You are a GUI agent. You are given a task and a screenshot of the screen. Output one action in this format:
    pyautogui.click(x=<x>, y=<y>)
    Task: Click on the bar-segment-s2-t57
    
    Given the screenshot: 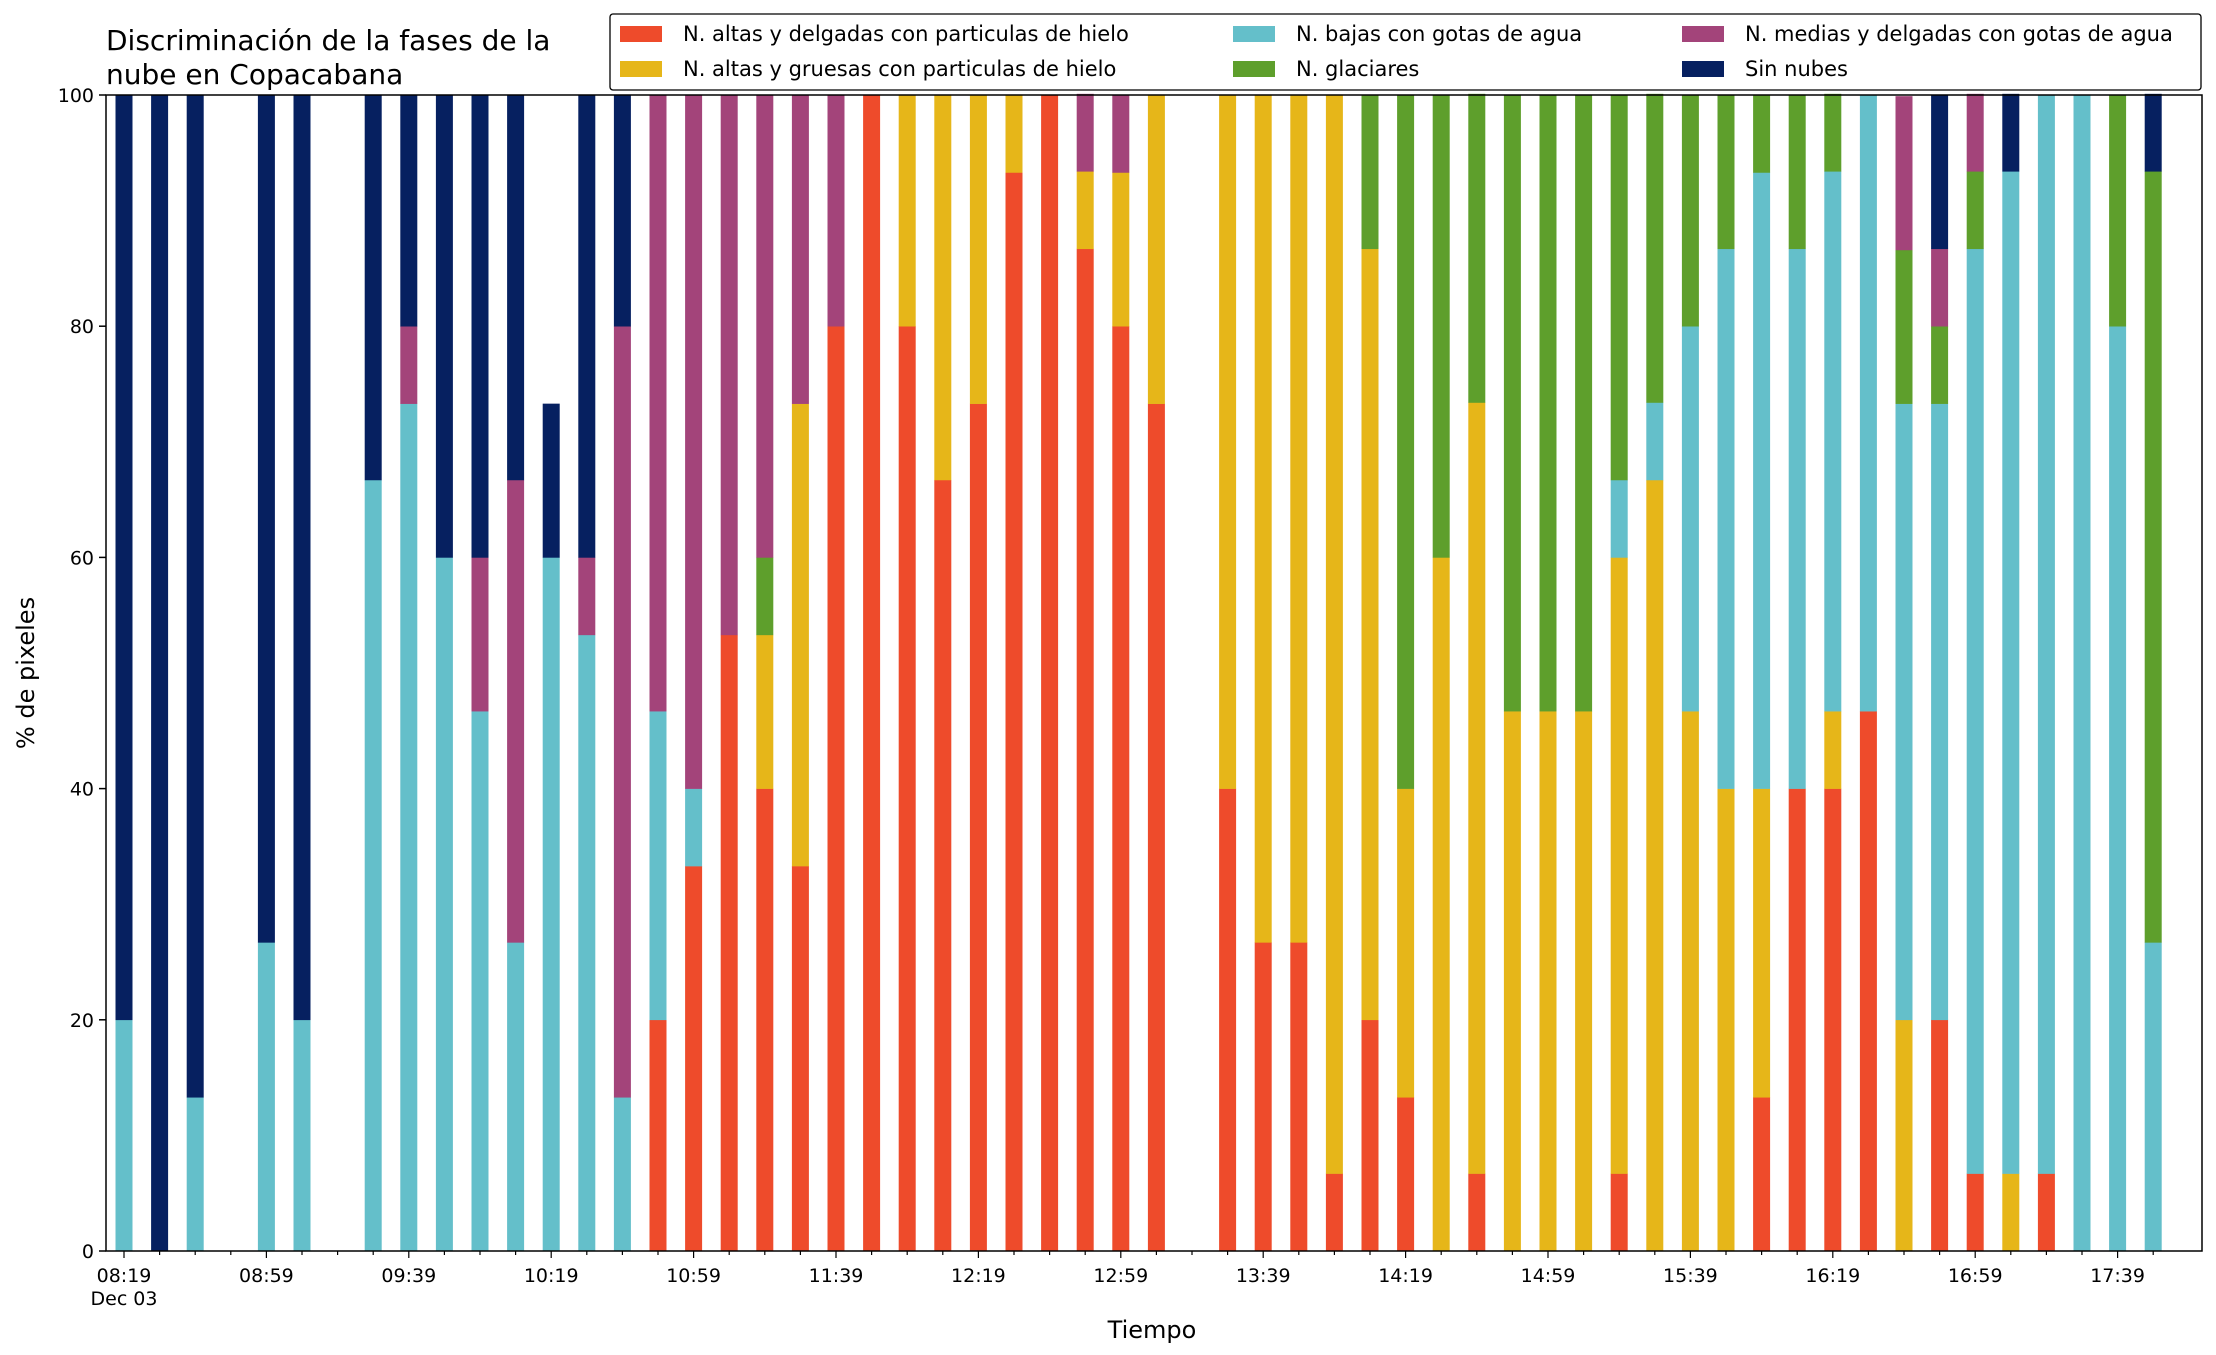 What is the action you would take?
    pyautogui.click(x=2153, y=1097)
    